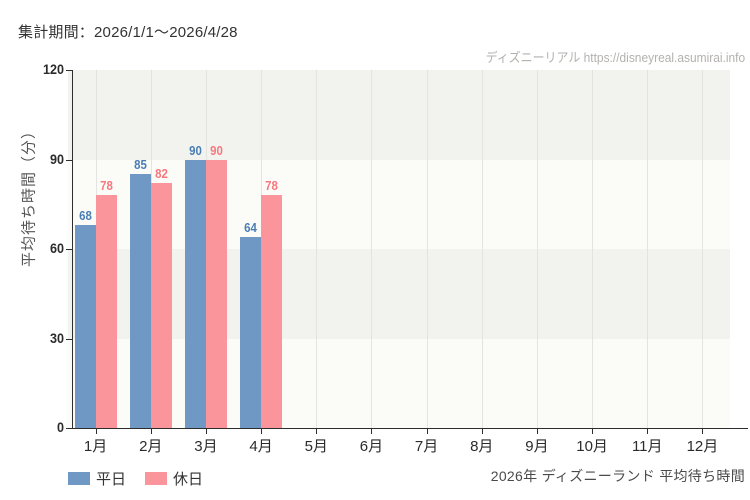  Describe the element at coordinates (216, 293) in the screenshot. I see `bar-休日-3月` at that location.